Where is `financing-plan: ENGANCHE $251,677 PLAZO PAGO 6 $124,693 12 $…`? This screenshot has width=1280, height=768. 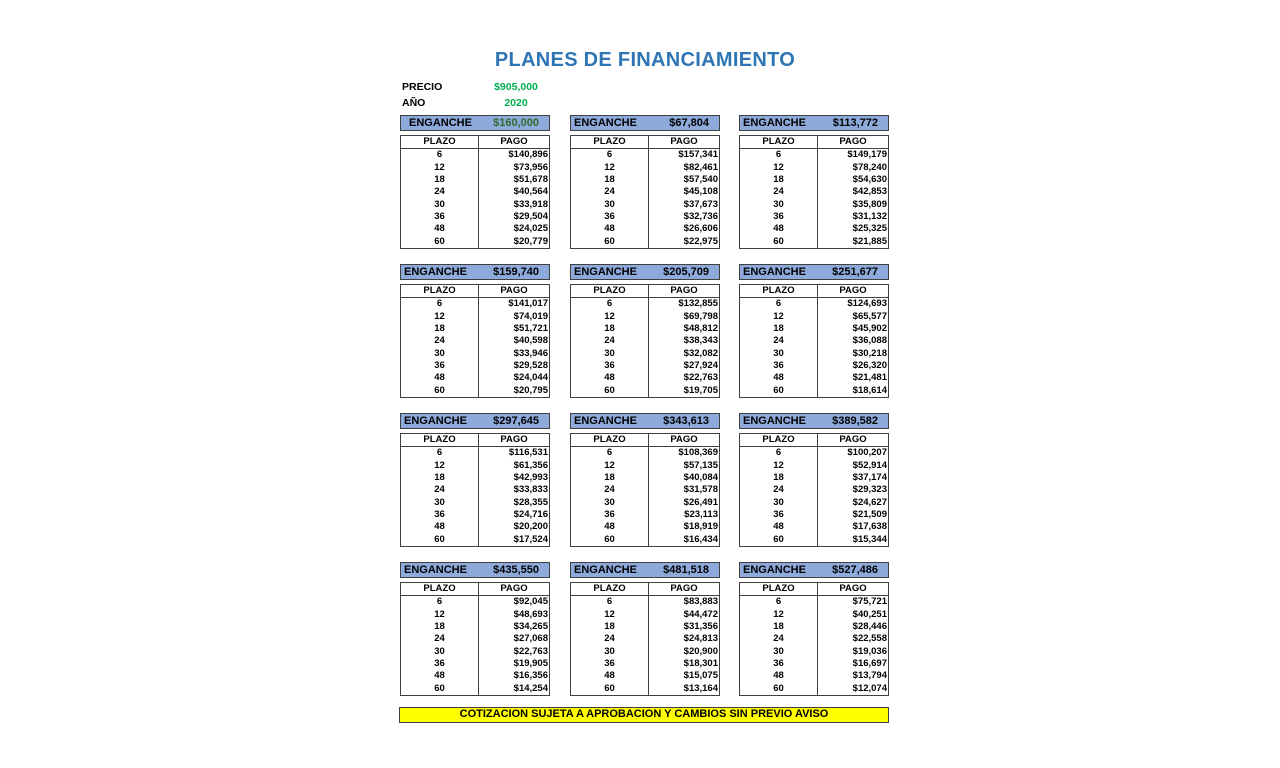
financing-plan: ENGANCHE $251,677 PLAZO PAGO 6 $124,693 12 $… is located at coordinates (814, 331).